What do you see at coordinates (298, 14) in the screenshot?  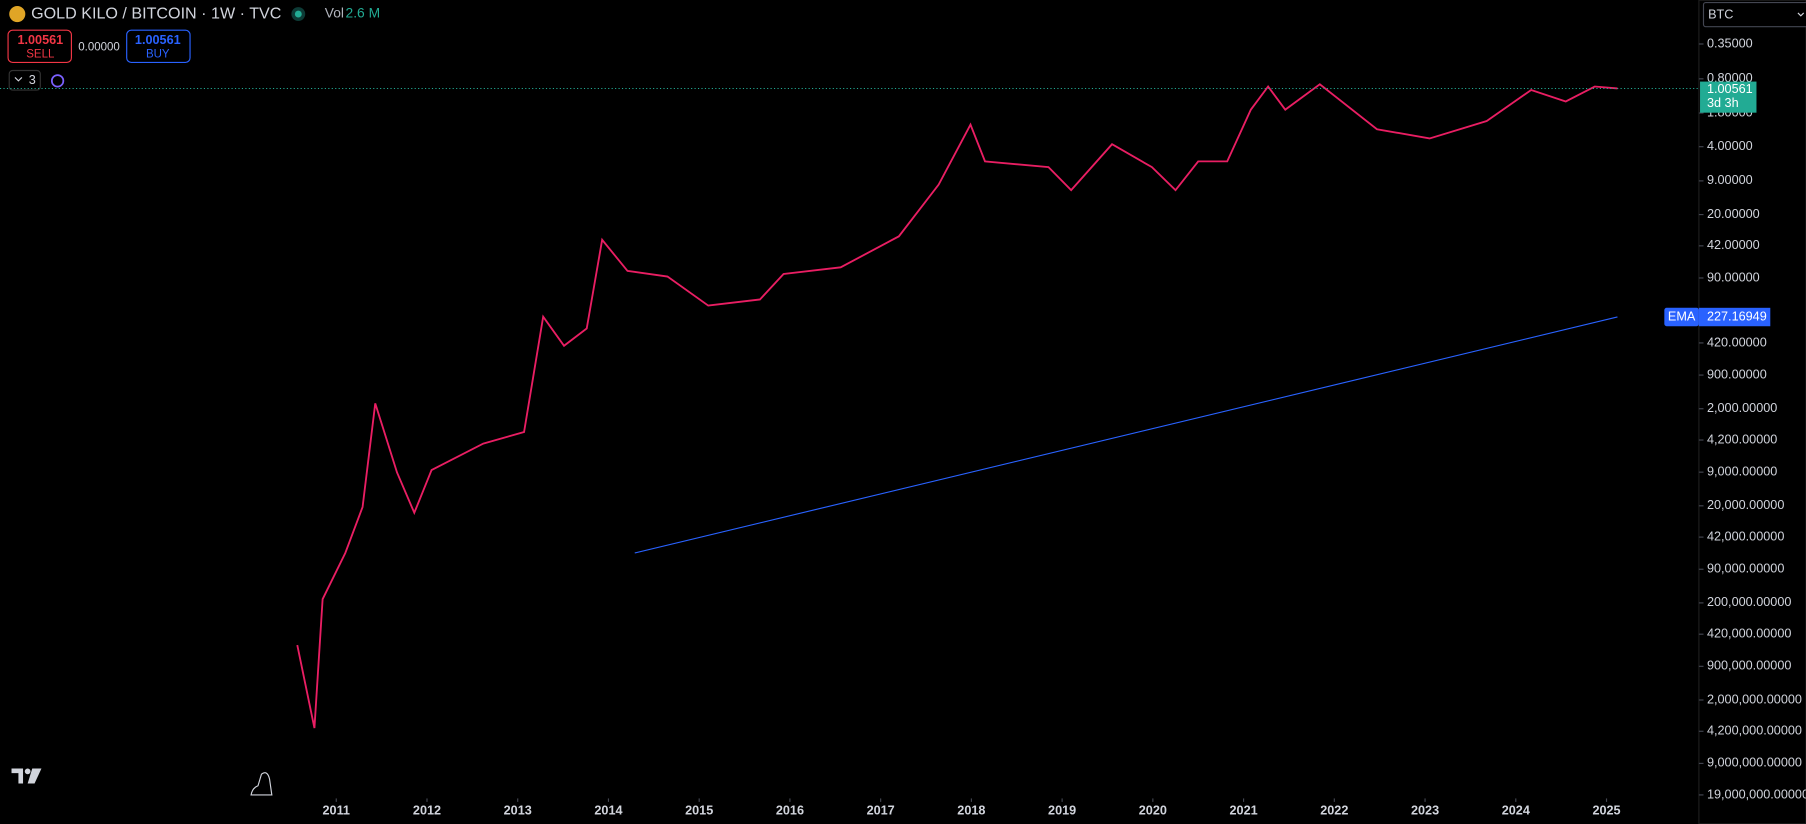 I see `status-dot` at bounding box center [298, 14].